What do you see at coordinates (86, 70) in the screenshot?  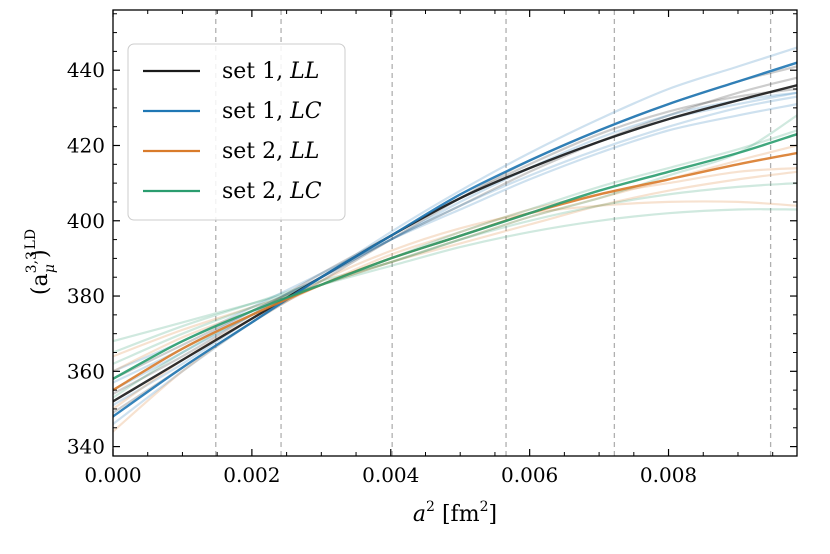 I see `y-tick-label: 440` at bounding box center [86, 70].